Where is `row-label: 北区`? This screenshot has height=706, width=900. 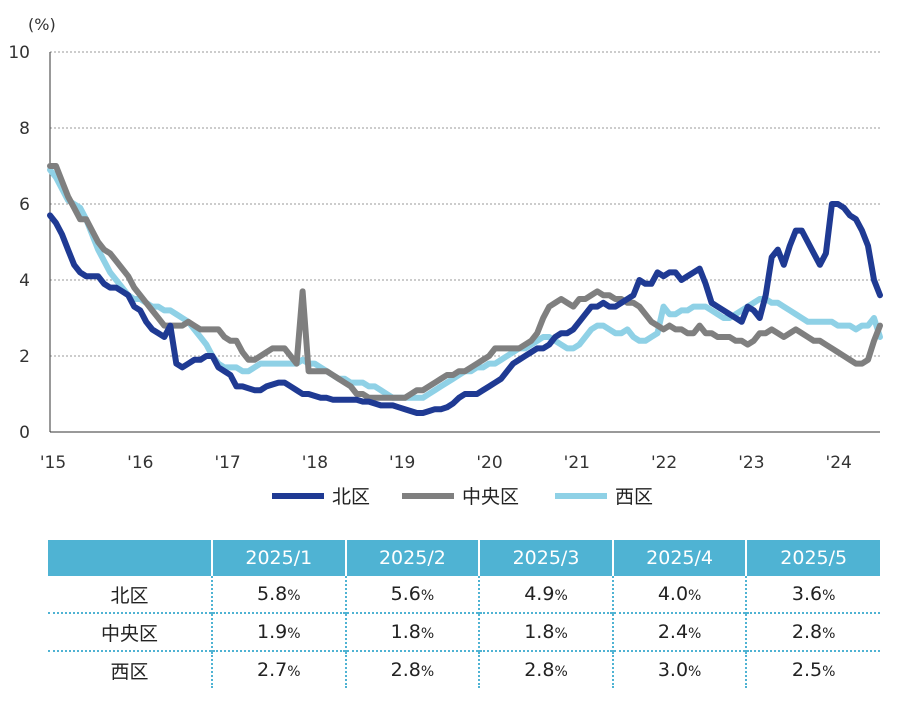
row-label: 北区 is located at coordinates (129, 595).